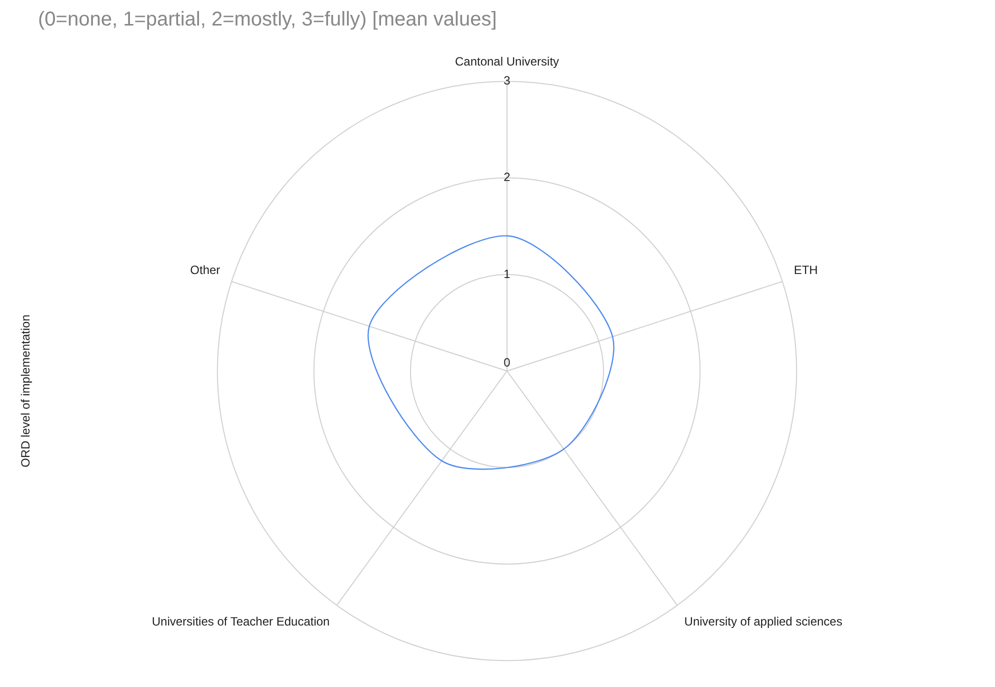 This screenshot has width=995, height=687. I want to click on y-tick-label: 1, so click(507, 273).